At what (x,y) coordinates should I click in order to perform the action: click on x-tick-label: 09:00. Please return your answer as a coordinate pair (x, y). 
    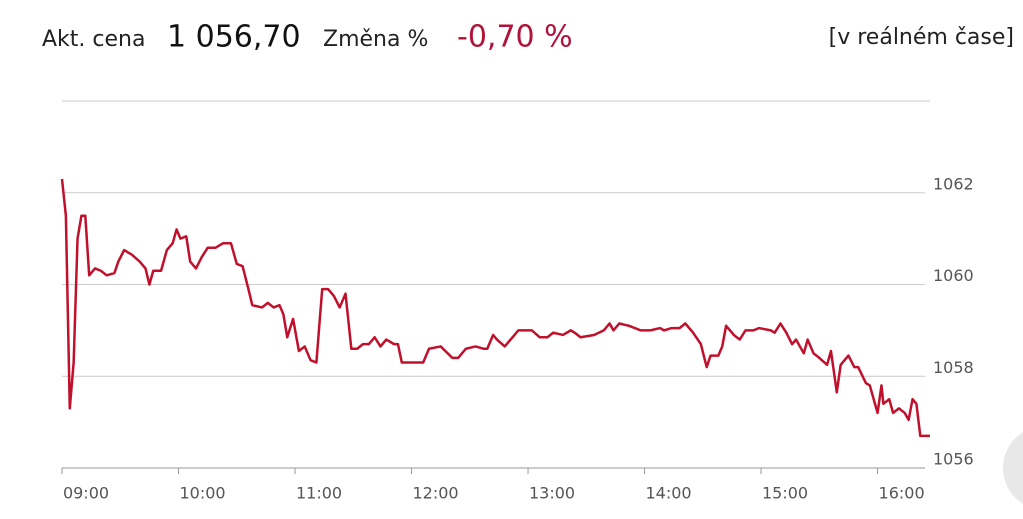
    Looking at the image, I should click on (86, 493).